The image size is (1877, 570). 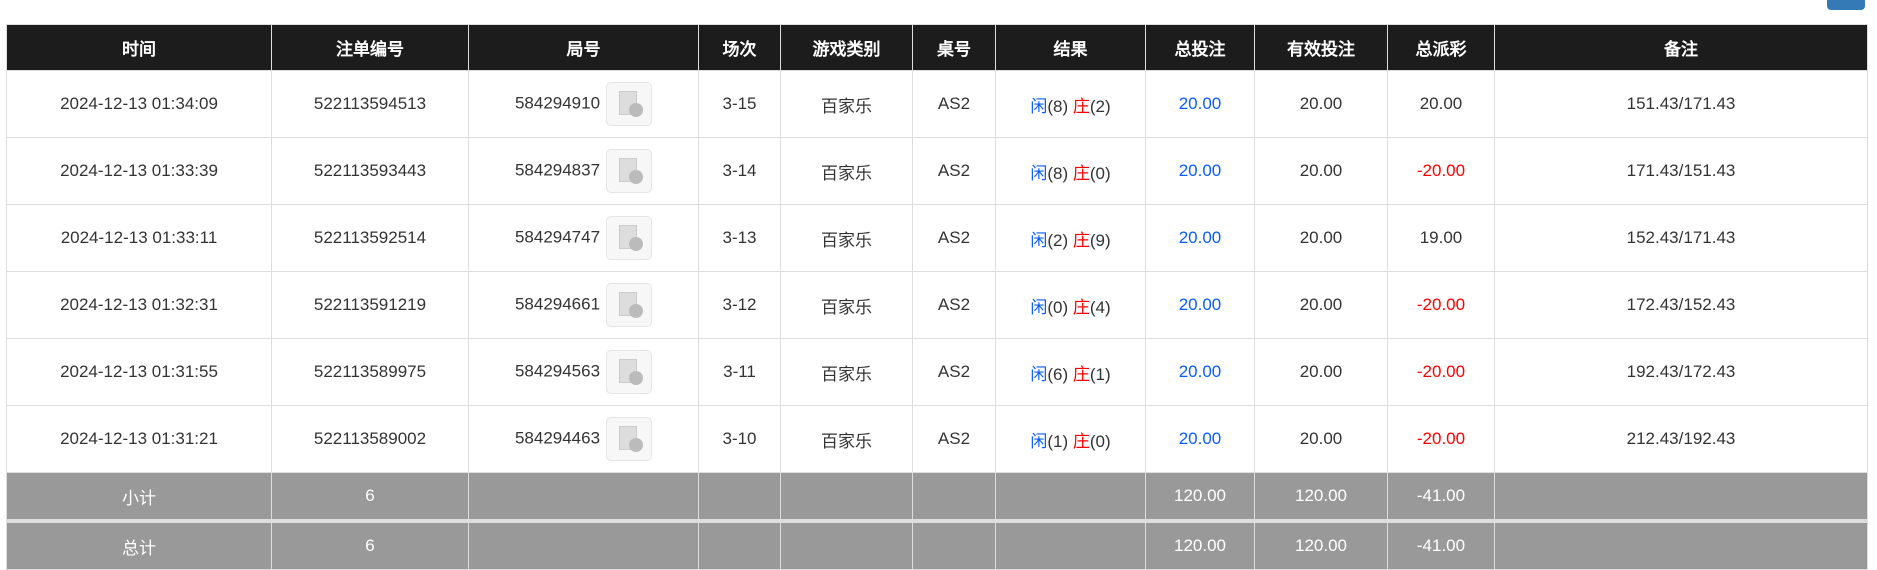 I want to click on banker-points: (1), so click(x=1100, y=374).